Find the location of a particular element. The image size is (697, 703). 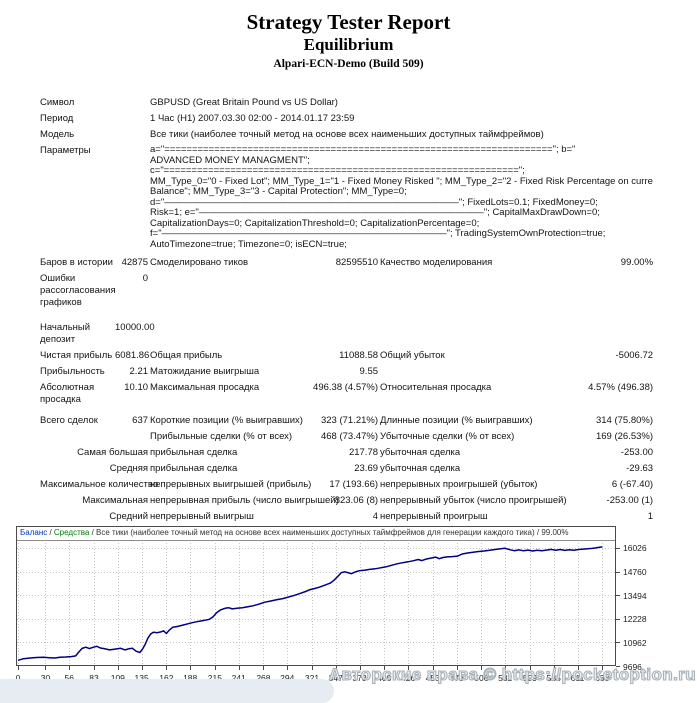

report-label: Баров в истории is located at coordinates (76, 262).